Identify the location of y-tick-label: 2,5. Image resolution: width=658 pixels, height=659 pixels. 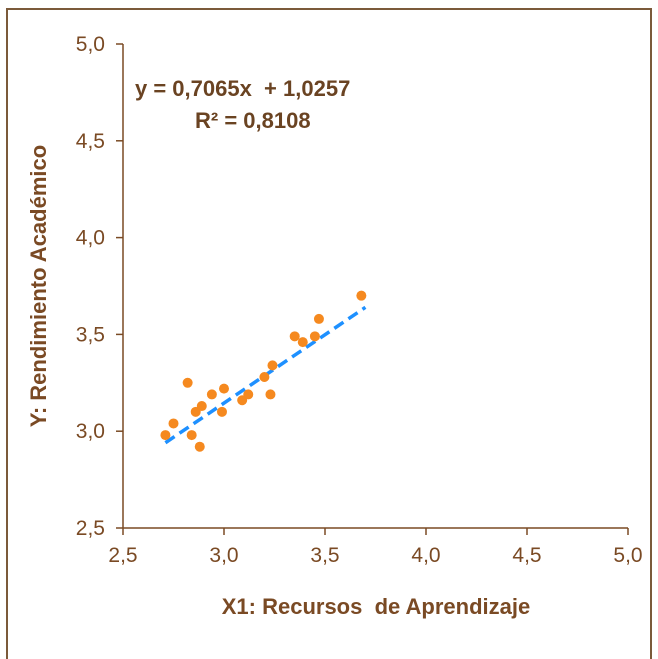
(90, 528).